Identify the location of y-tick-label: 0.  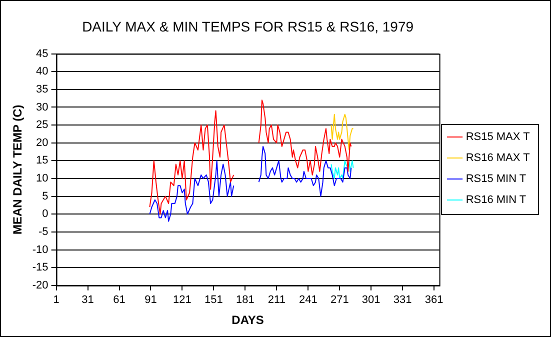
(45, 214).